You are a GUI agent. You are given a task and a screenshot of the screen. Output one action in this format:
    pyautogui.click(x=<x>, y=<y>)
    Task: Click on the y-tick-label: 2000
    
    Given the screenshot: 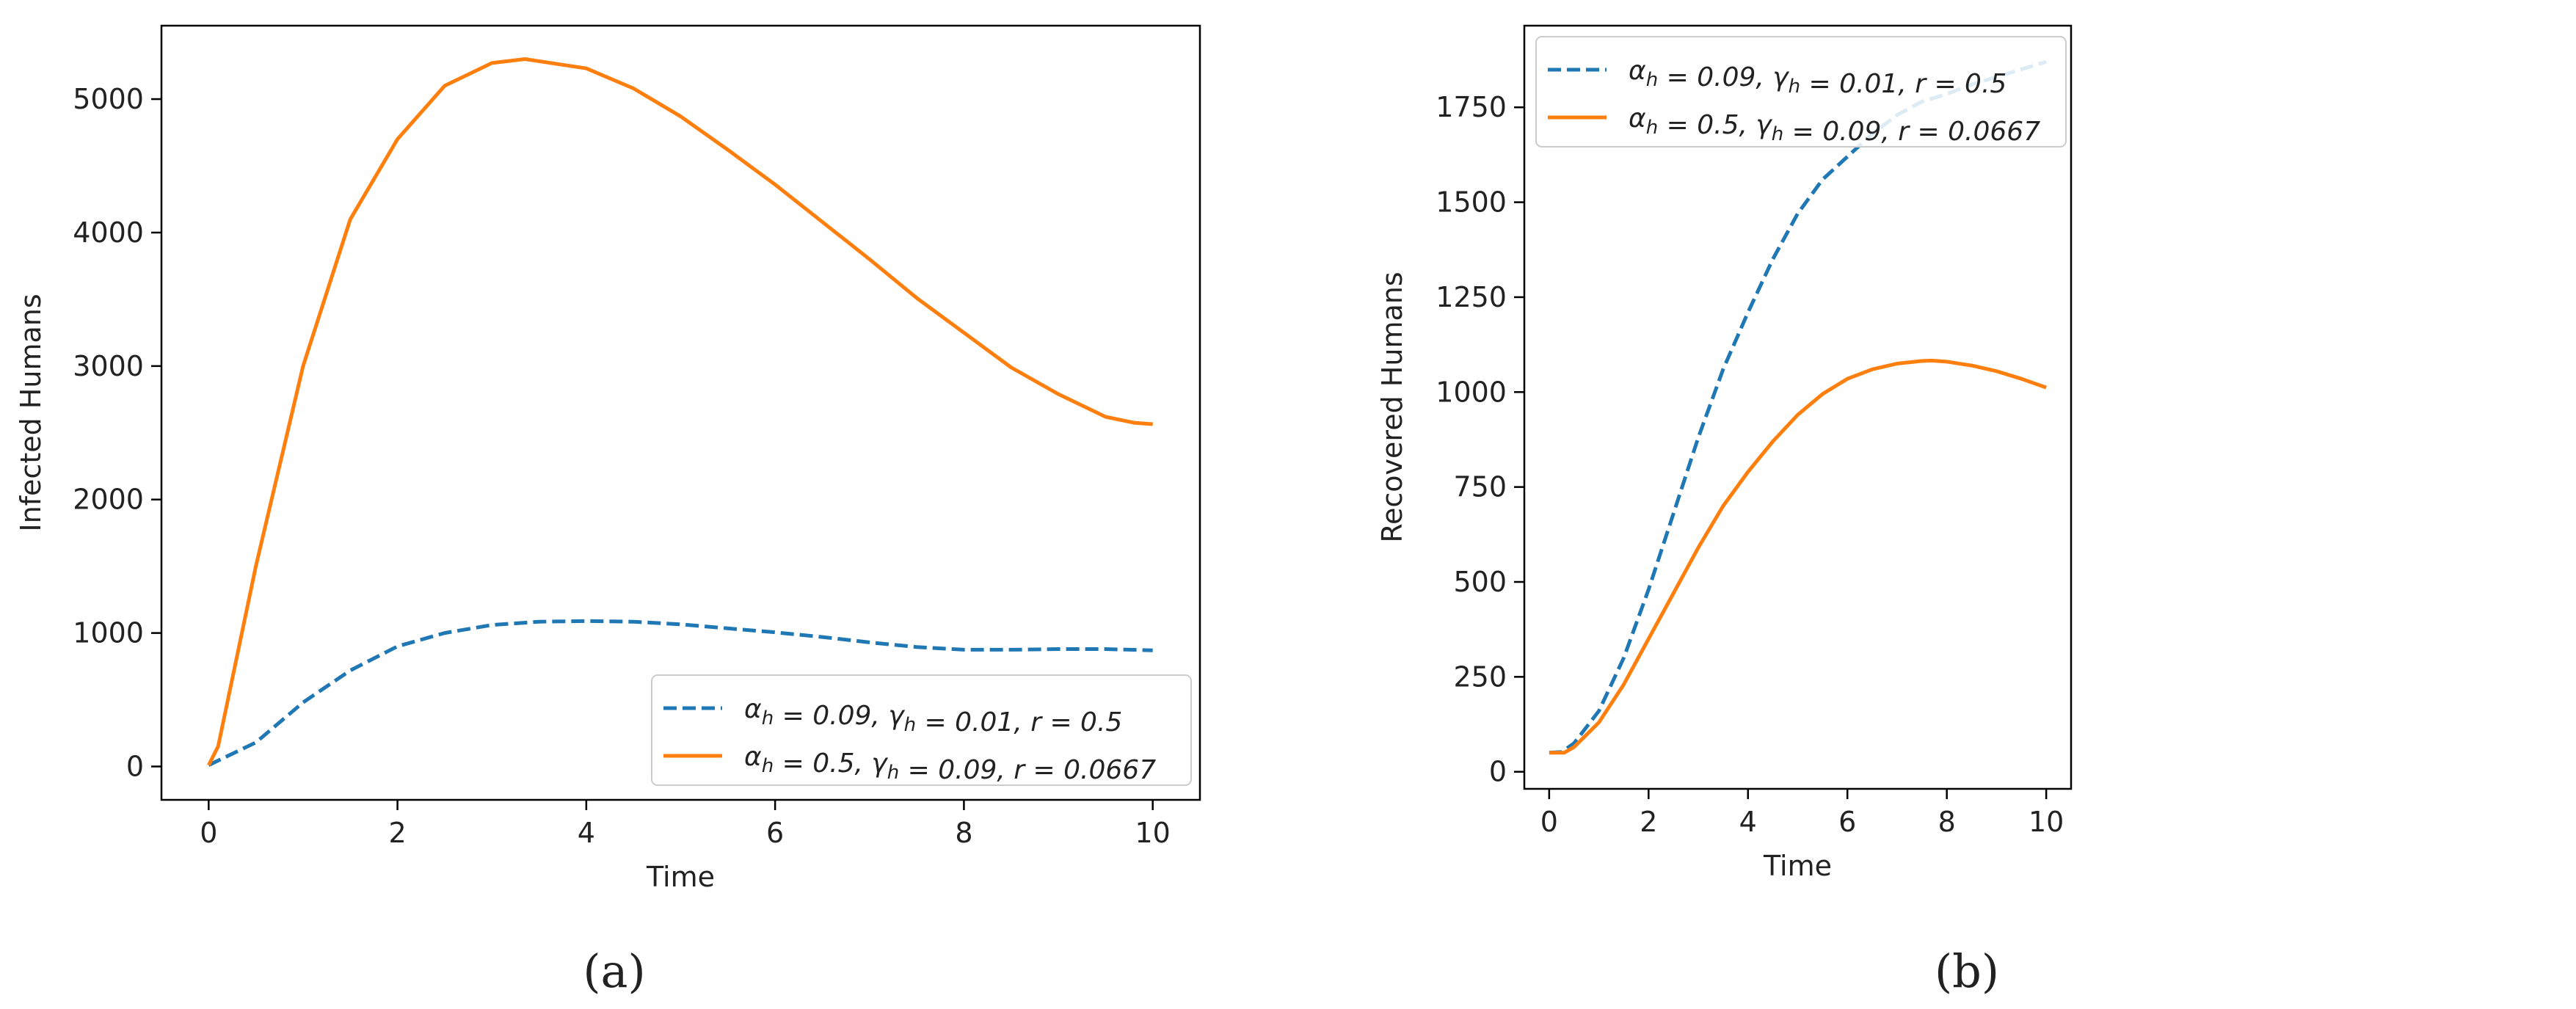 What is the action you would take?
    pyautogui.click(x=108, y=500)
    